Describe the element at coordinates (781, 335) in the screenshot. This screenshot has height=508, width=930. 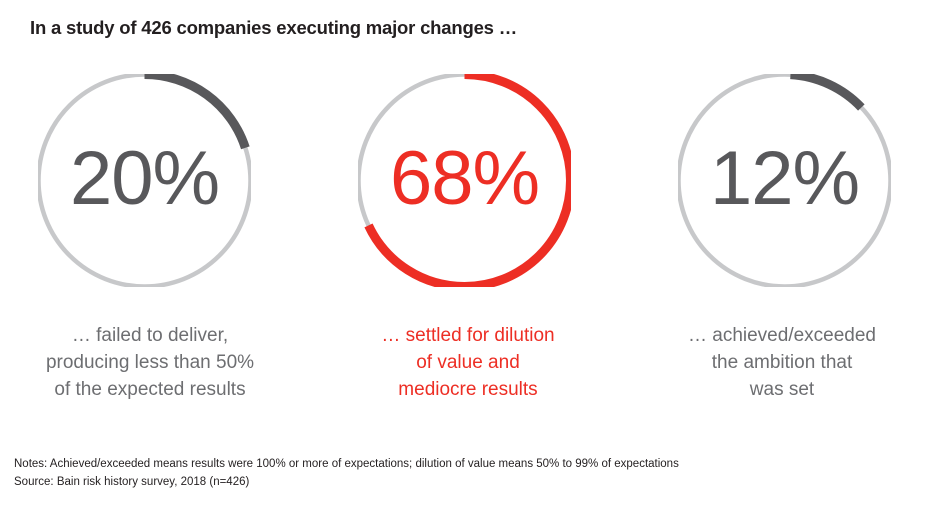
I see `caption-line: … achieved/exceeded` at that location.